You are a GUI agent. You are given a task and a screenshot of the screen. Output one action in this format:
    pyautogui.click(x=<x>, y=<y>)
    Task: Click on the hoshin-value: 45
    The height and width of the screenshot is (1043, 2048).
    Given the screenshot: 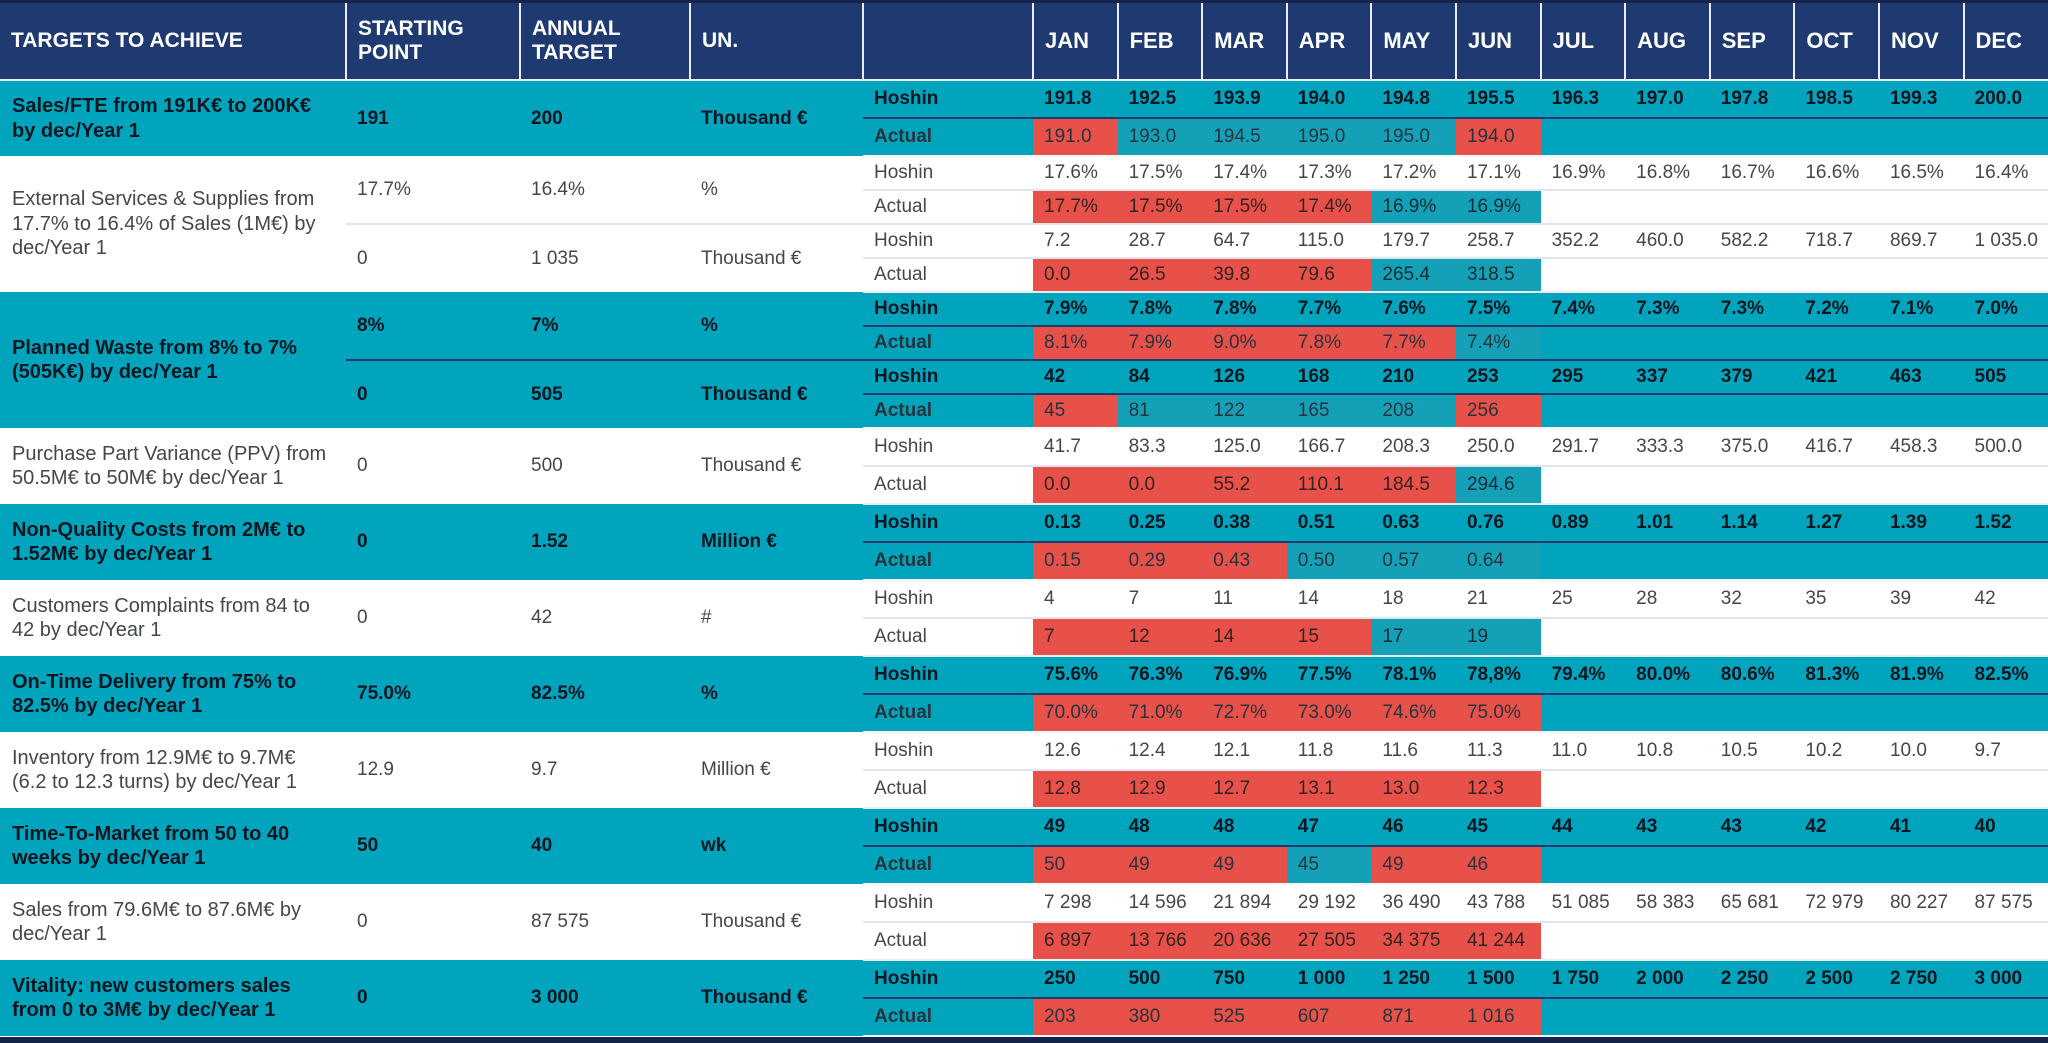 What is the action you would take?
    pyautogui.click(x=1498, y=827)
    